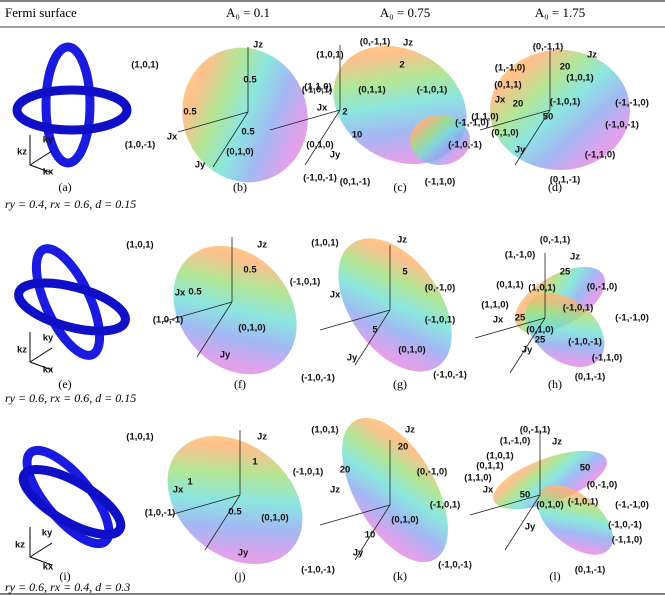 The image size is (665, 595). I want to click on annotation: 20, so click(518, 104).